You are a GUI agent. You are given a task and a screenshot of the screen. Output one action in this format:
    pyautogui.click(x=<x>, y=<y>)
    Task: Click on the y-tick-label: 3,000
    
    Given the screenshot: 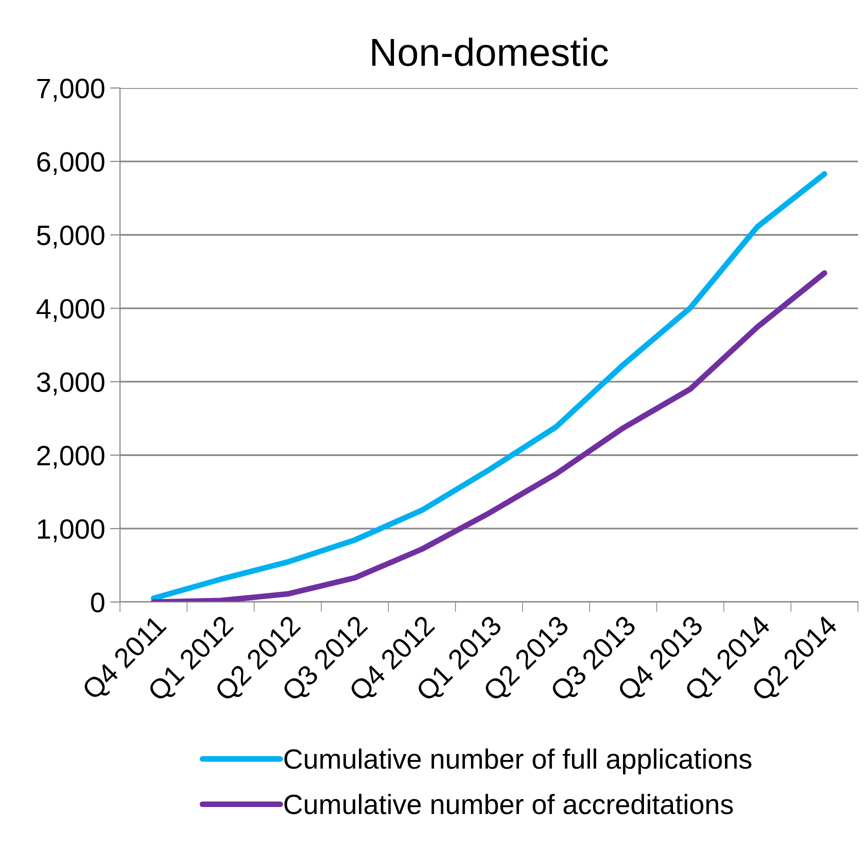 What is the action you would take?
    pyautogui.click(x=70, y=384)
    